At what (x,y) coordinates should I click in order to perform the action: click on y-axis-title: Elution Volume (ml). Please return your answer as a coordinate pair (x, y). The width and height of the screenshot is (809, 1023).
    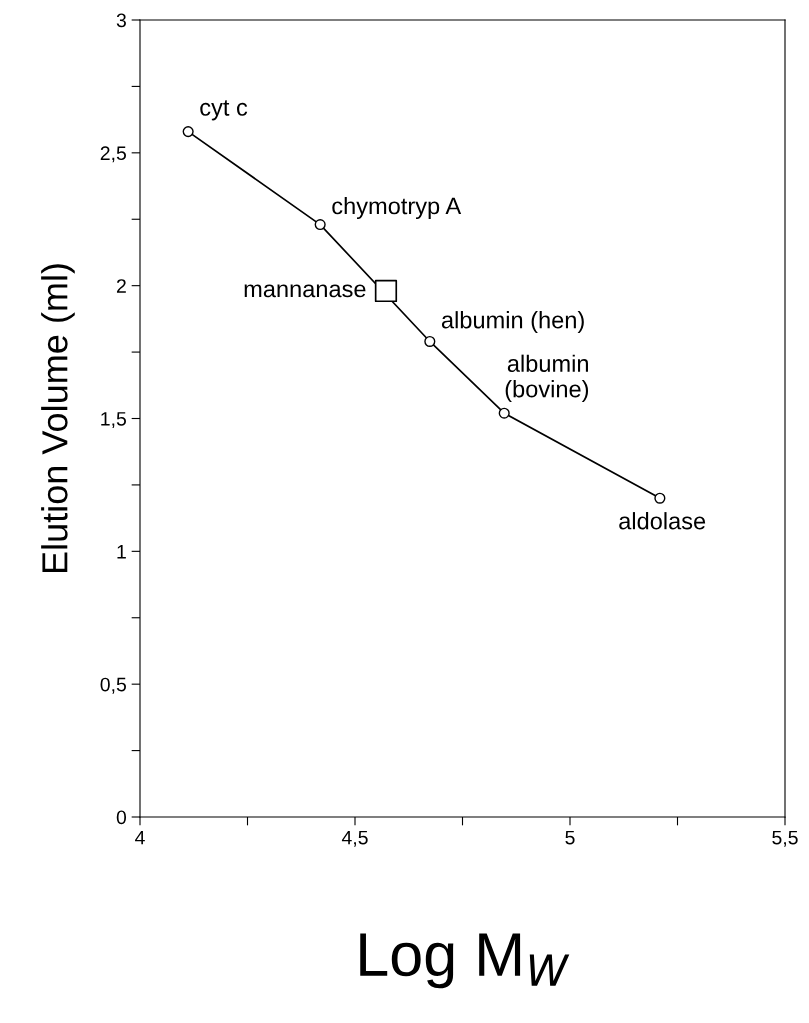
    Looking at the image, I should click on (58, 418).